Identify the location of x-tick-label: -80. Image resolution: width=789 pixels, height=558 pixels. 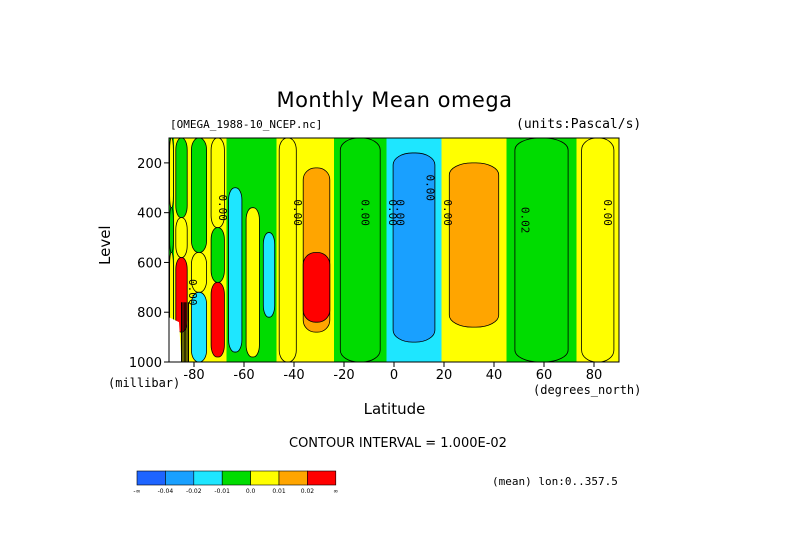
(193, 375).